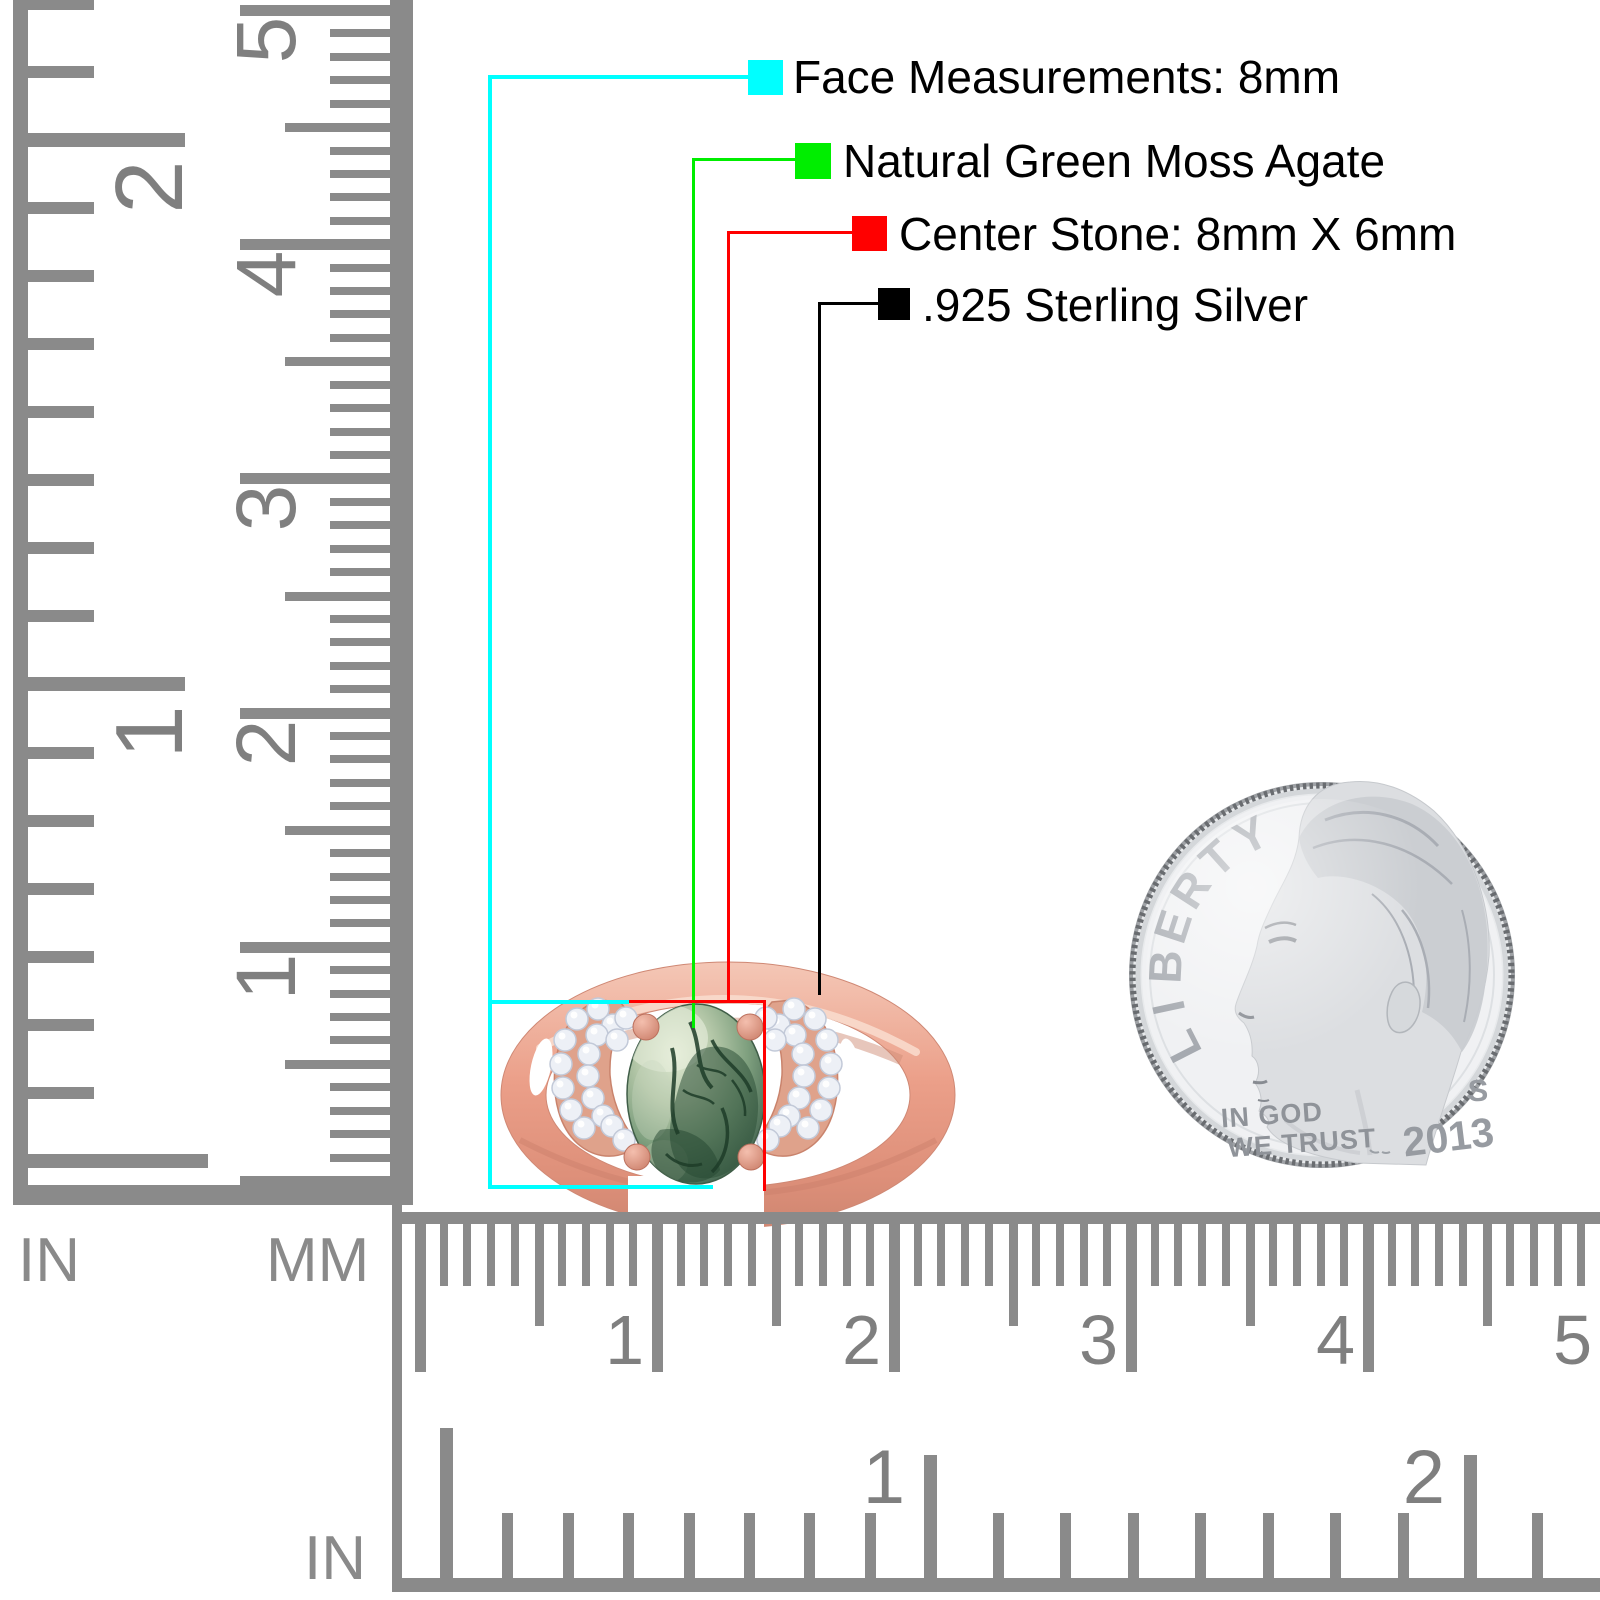  Describe the element at coordinates (624, 1340) in the screenshot. I see `ruler-number: 1` at that location.